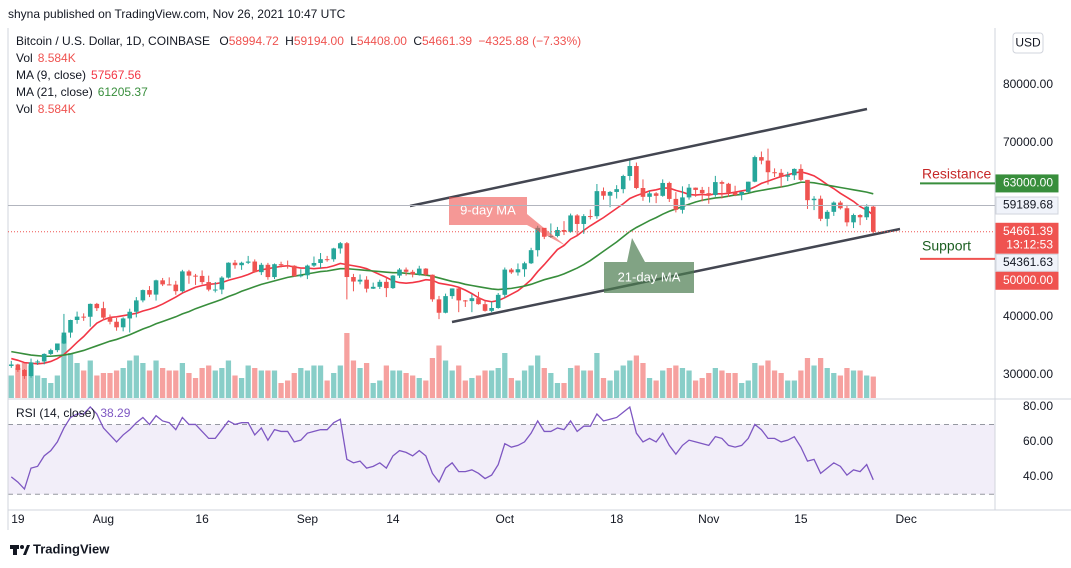 The height and width of the screenshot is (568, 1071). Describe the element at coordinates (319, 41) in the screenshot. I see `ohlc-value: 59194.00` at that location.